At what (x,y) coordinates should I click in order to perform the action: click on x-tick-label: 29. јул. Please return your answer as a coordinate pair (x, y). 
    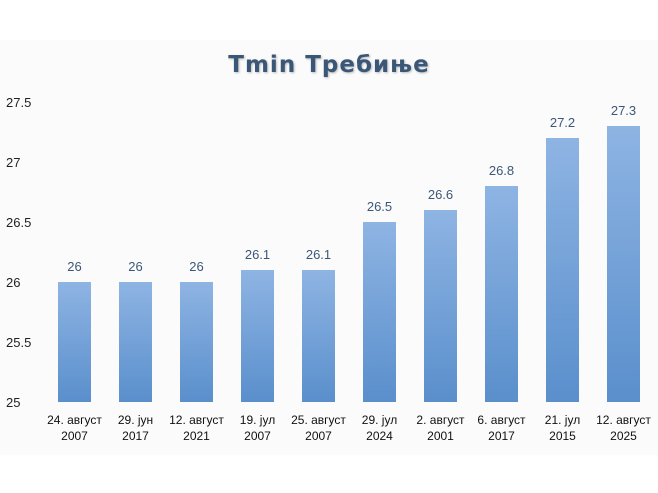
    Looking at the image, I should click on (379, 420).